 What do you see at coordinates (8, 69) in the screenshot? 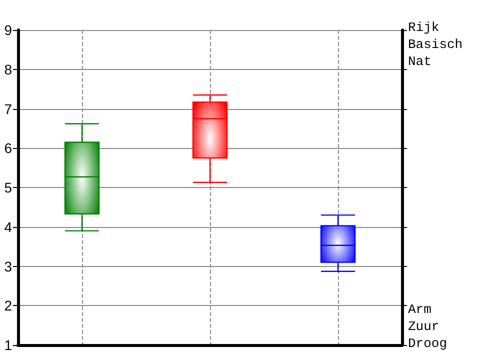
I see `y-tick-label: 8` at bounding box center [8, 69].